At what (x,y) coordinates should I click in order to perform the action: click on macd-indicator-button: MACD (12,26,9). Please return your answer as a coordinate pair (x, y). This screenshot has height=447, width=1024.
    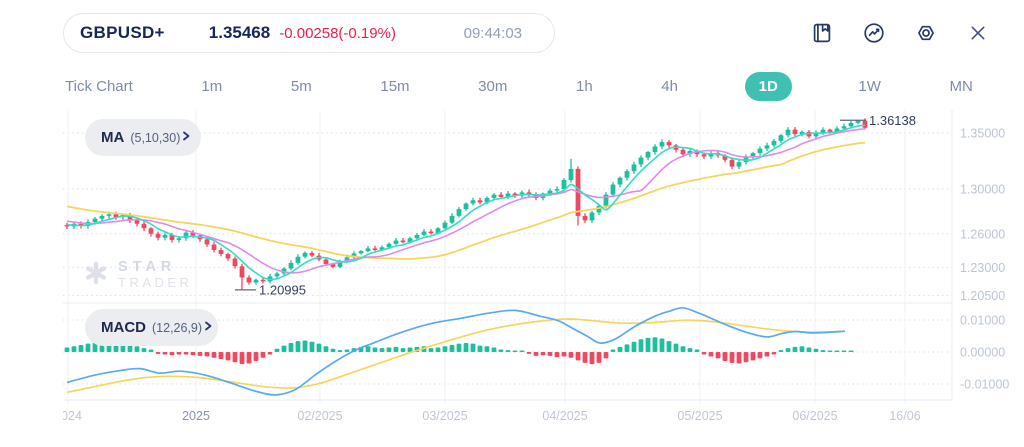
    Looking at the image, I should click on (151, 327).